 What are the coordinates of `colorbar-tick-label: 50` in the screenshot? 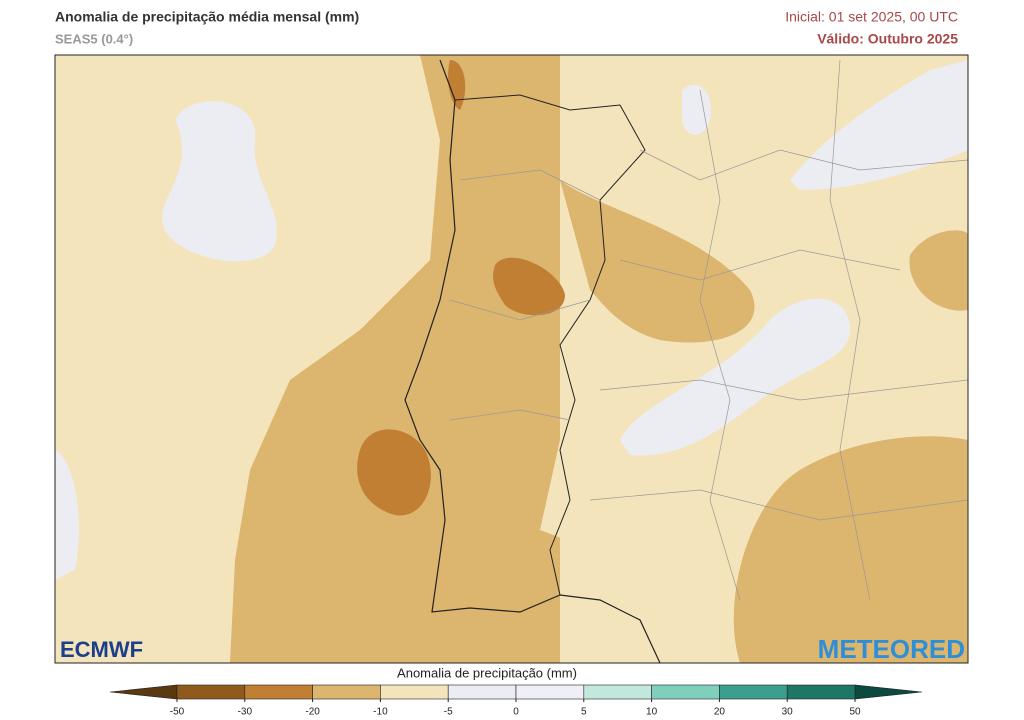 It's located at (855, 712).